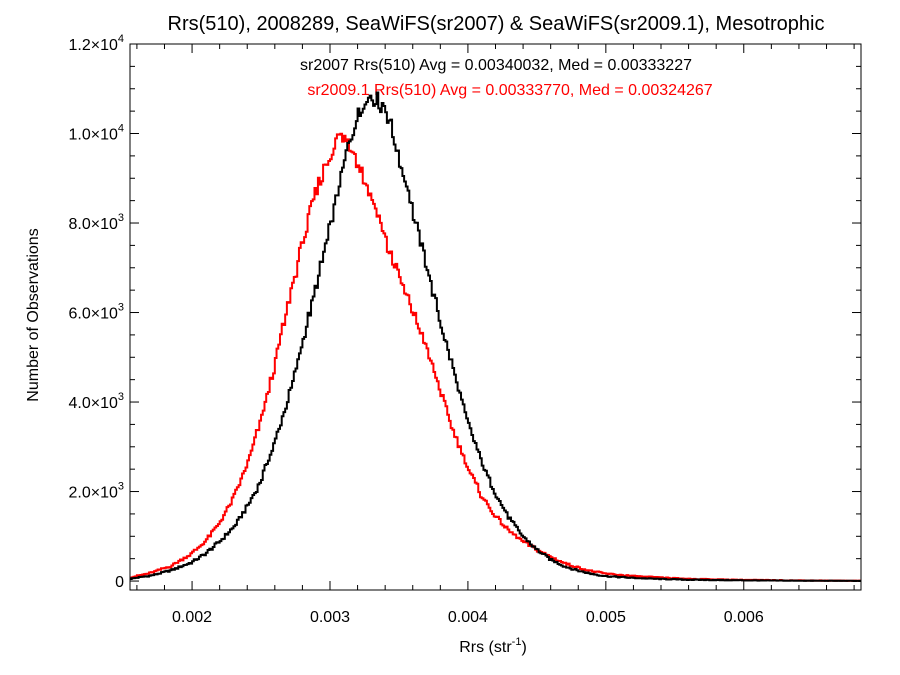 The width and height of the screenshot is (900, 675). What do you see at coordinates (92, 314) in the screenshot?
I see `y-tick-label-base: 6.0×10` at bounding box center [92, 314].